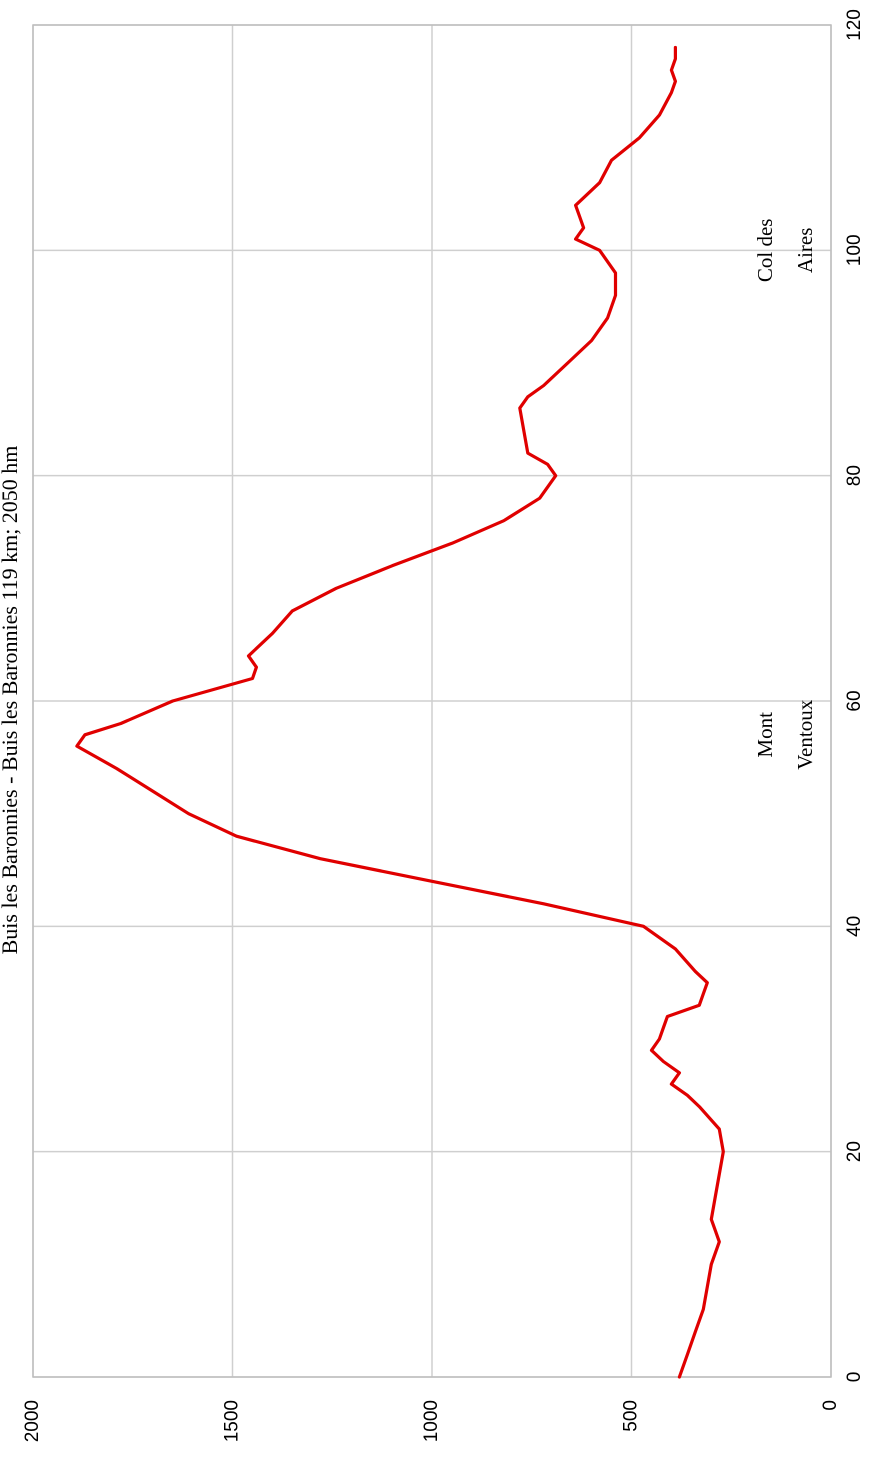 This screenshot has height=1483, width=877. I want to click on annotation-1-line-0: Col des, so click(765, 251).